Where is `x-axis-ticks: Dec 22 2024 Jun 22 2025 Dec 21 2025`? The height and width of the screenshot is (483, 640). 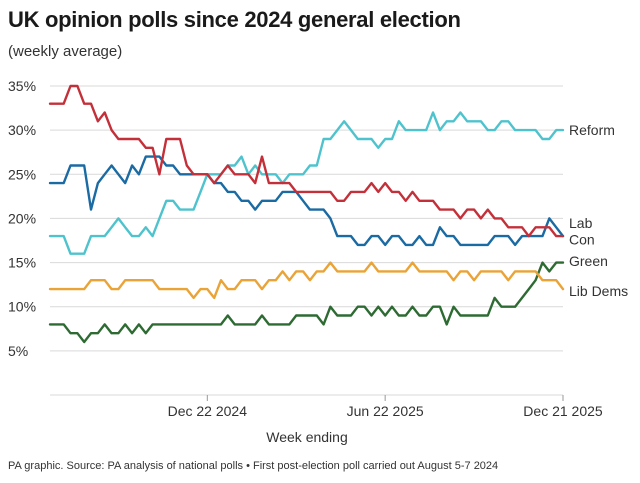
x-axis-ticks: Dec 22 2024 Jun 22 2025 Dec 21 2025 is located at coordinates (385, 407).